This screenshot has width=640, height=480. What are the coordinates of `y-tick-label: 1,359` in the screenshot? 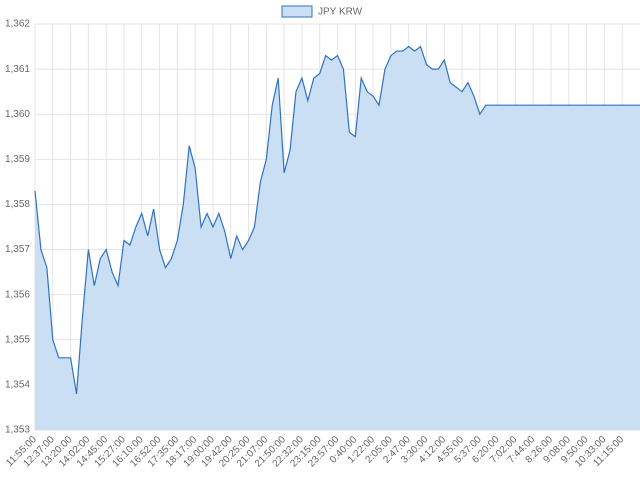 It's located at (17, 159).